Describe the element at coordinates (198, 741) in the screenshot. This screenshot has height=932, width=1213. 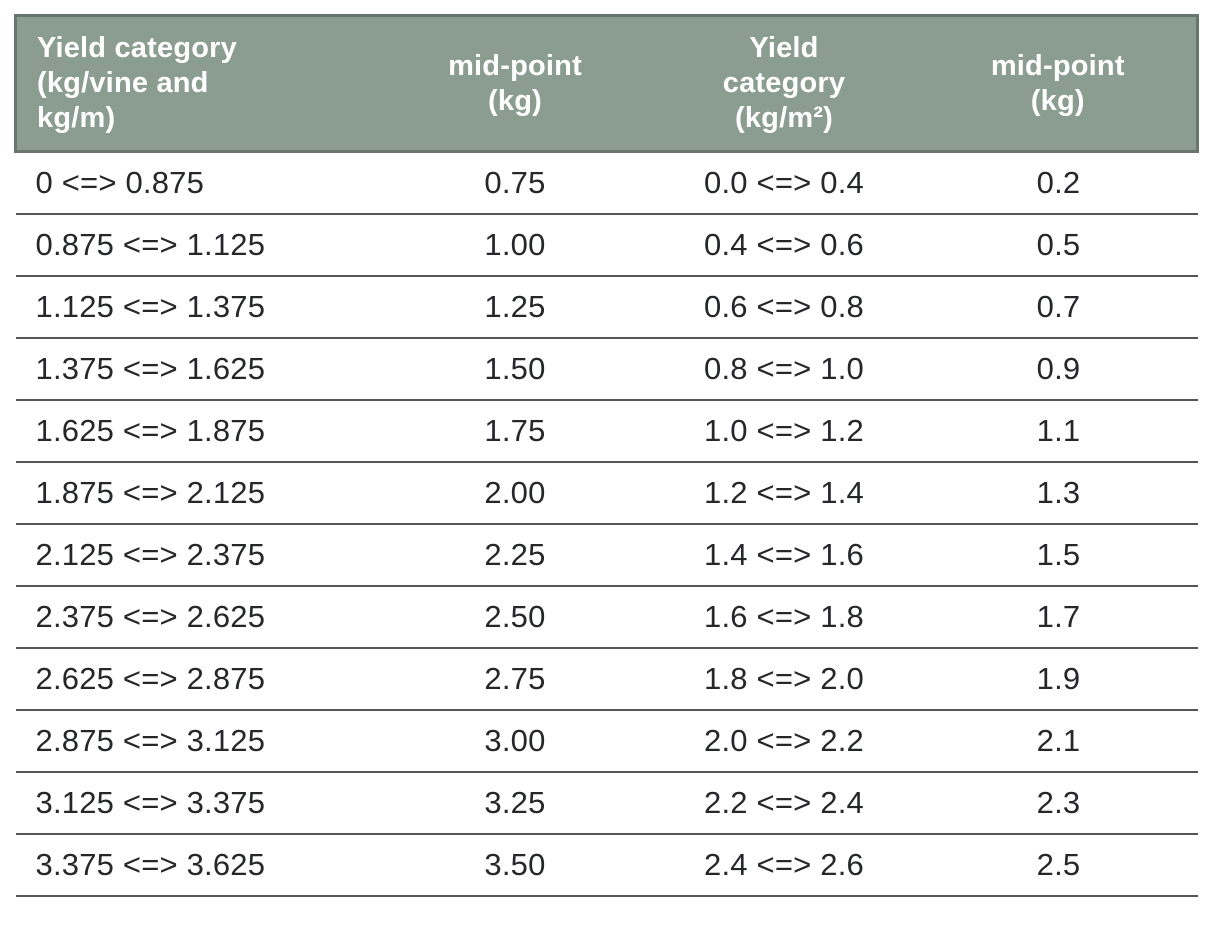
I see `yield-range-cell: 2.875 <=> 3.125` at that location.